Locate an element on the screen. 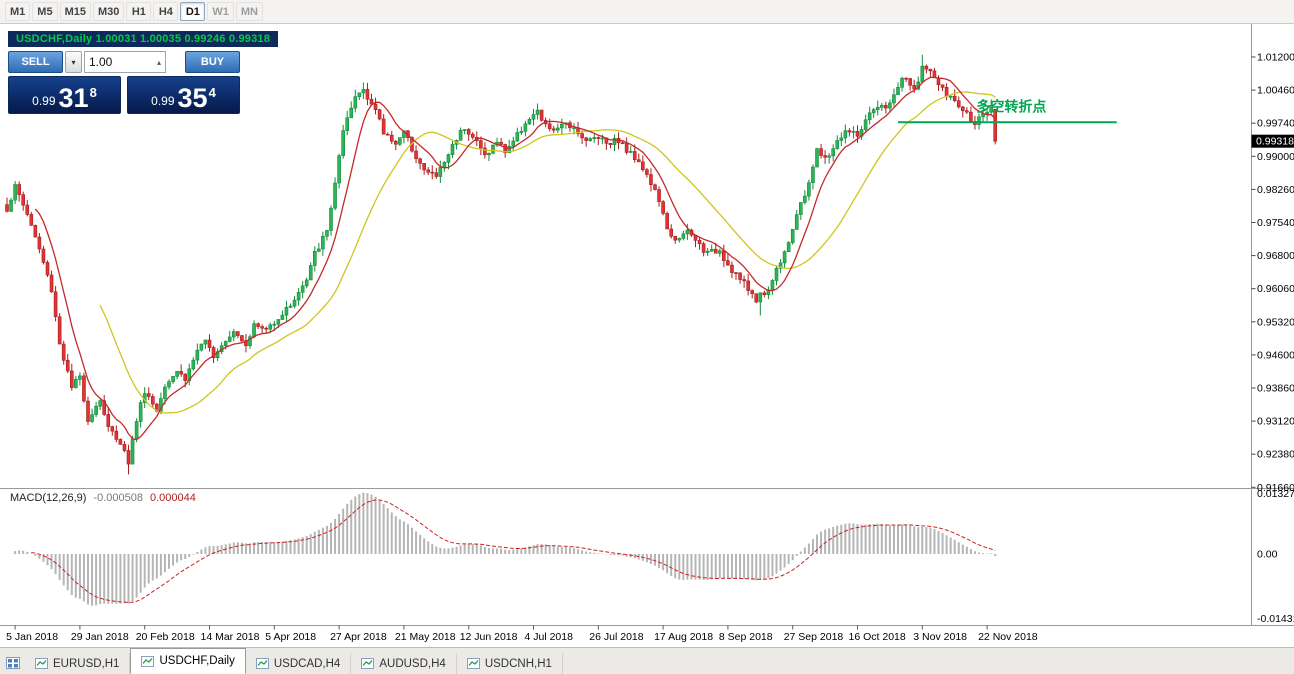  svg-text: 0.96060 is located at coordinates (1275, 289).